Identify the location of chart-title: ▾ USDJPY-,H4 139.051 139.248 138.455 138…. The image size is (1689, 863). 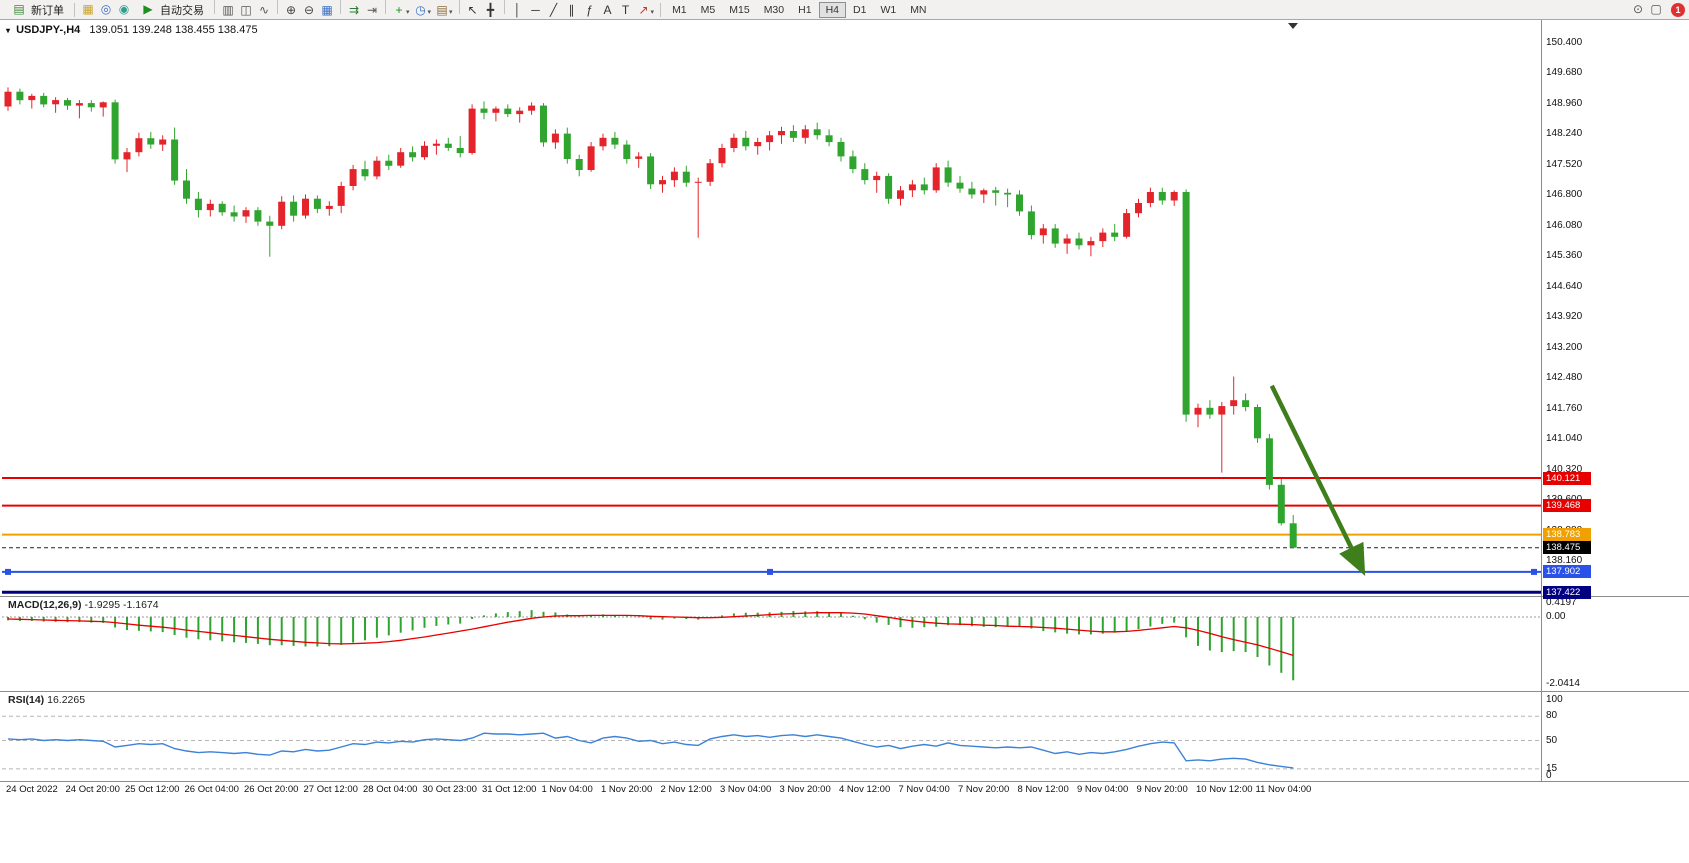
(132, 30).